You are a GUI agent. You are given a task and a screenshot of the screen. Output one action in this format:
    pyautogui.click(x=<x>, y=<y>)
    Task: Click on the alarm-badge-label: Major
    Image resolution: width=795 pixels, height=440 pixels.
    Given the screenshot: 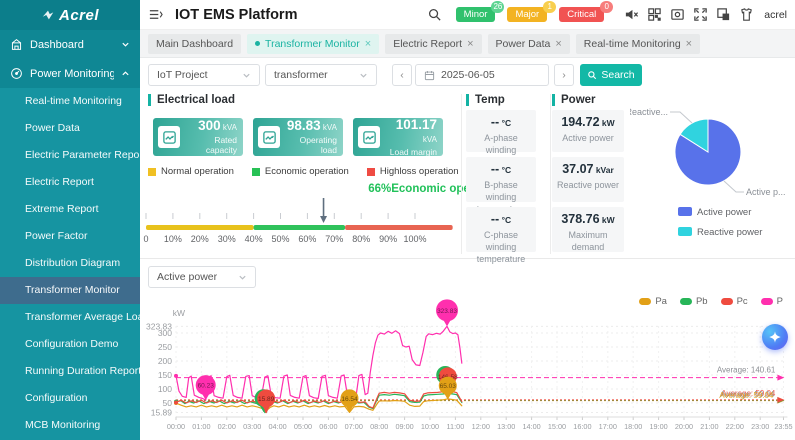 What is the action you would take?
    pyautogui.click(x=527, y=14)
    